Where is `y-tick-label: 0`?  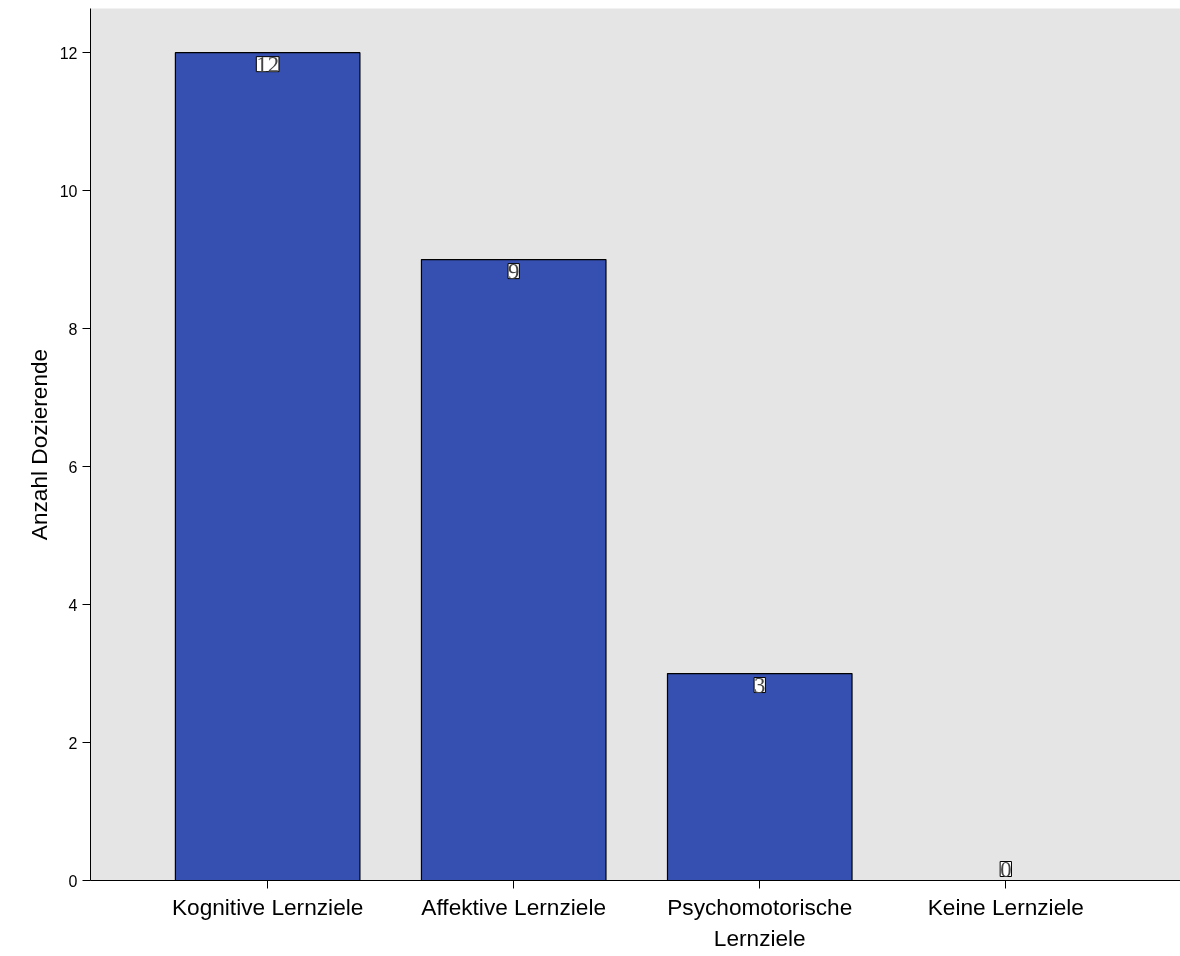
y-tick-label: 0 is located at coordinates (73, 881).